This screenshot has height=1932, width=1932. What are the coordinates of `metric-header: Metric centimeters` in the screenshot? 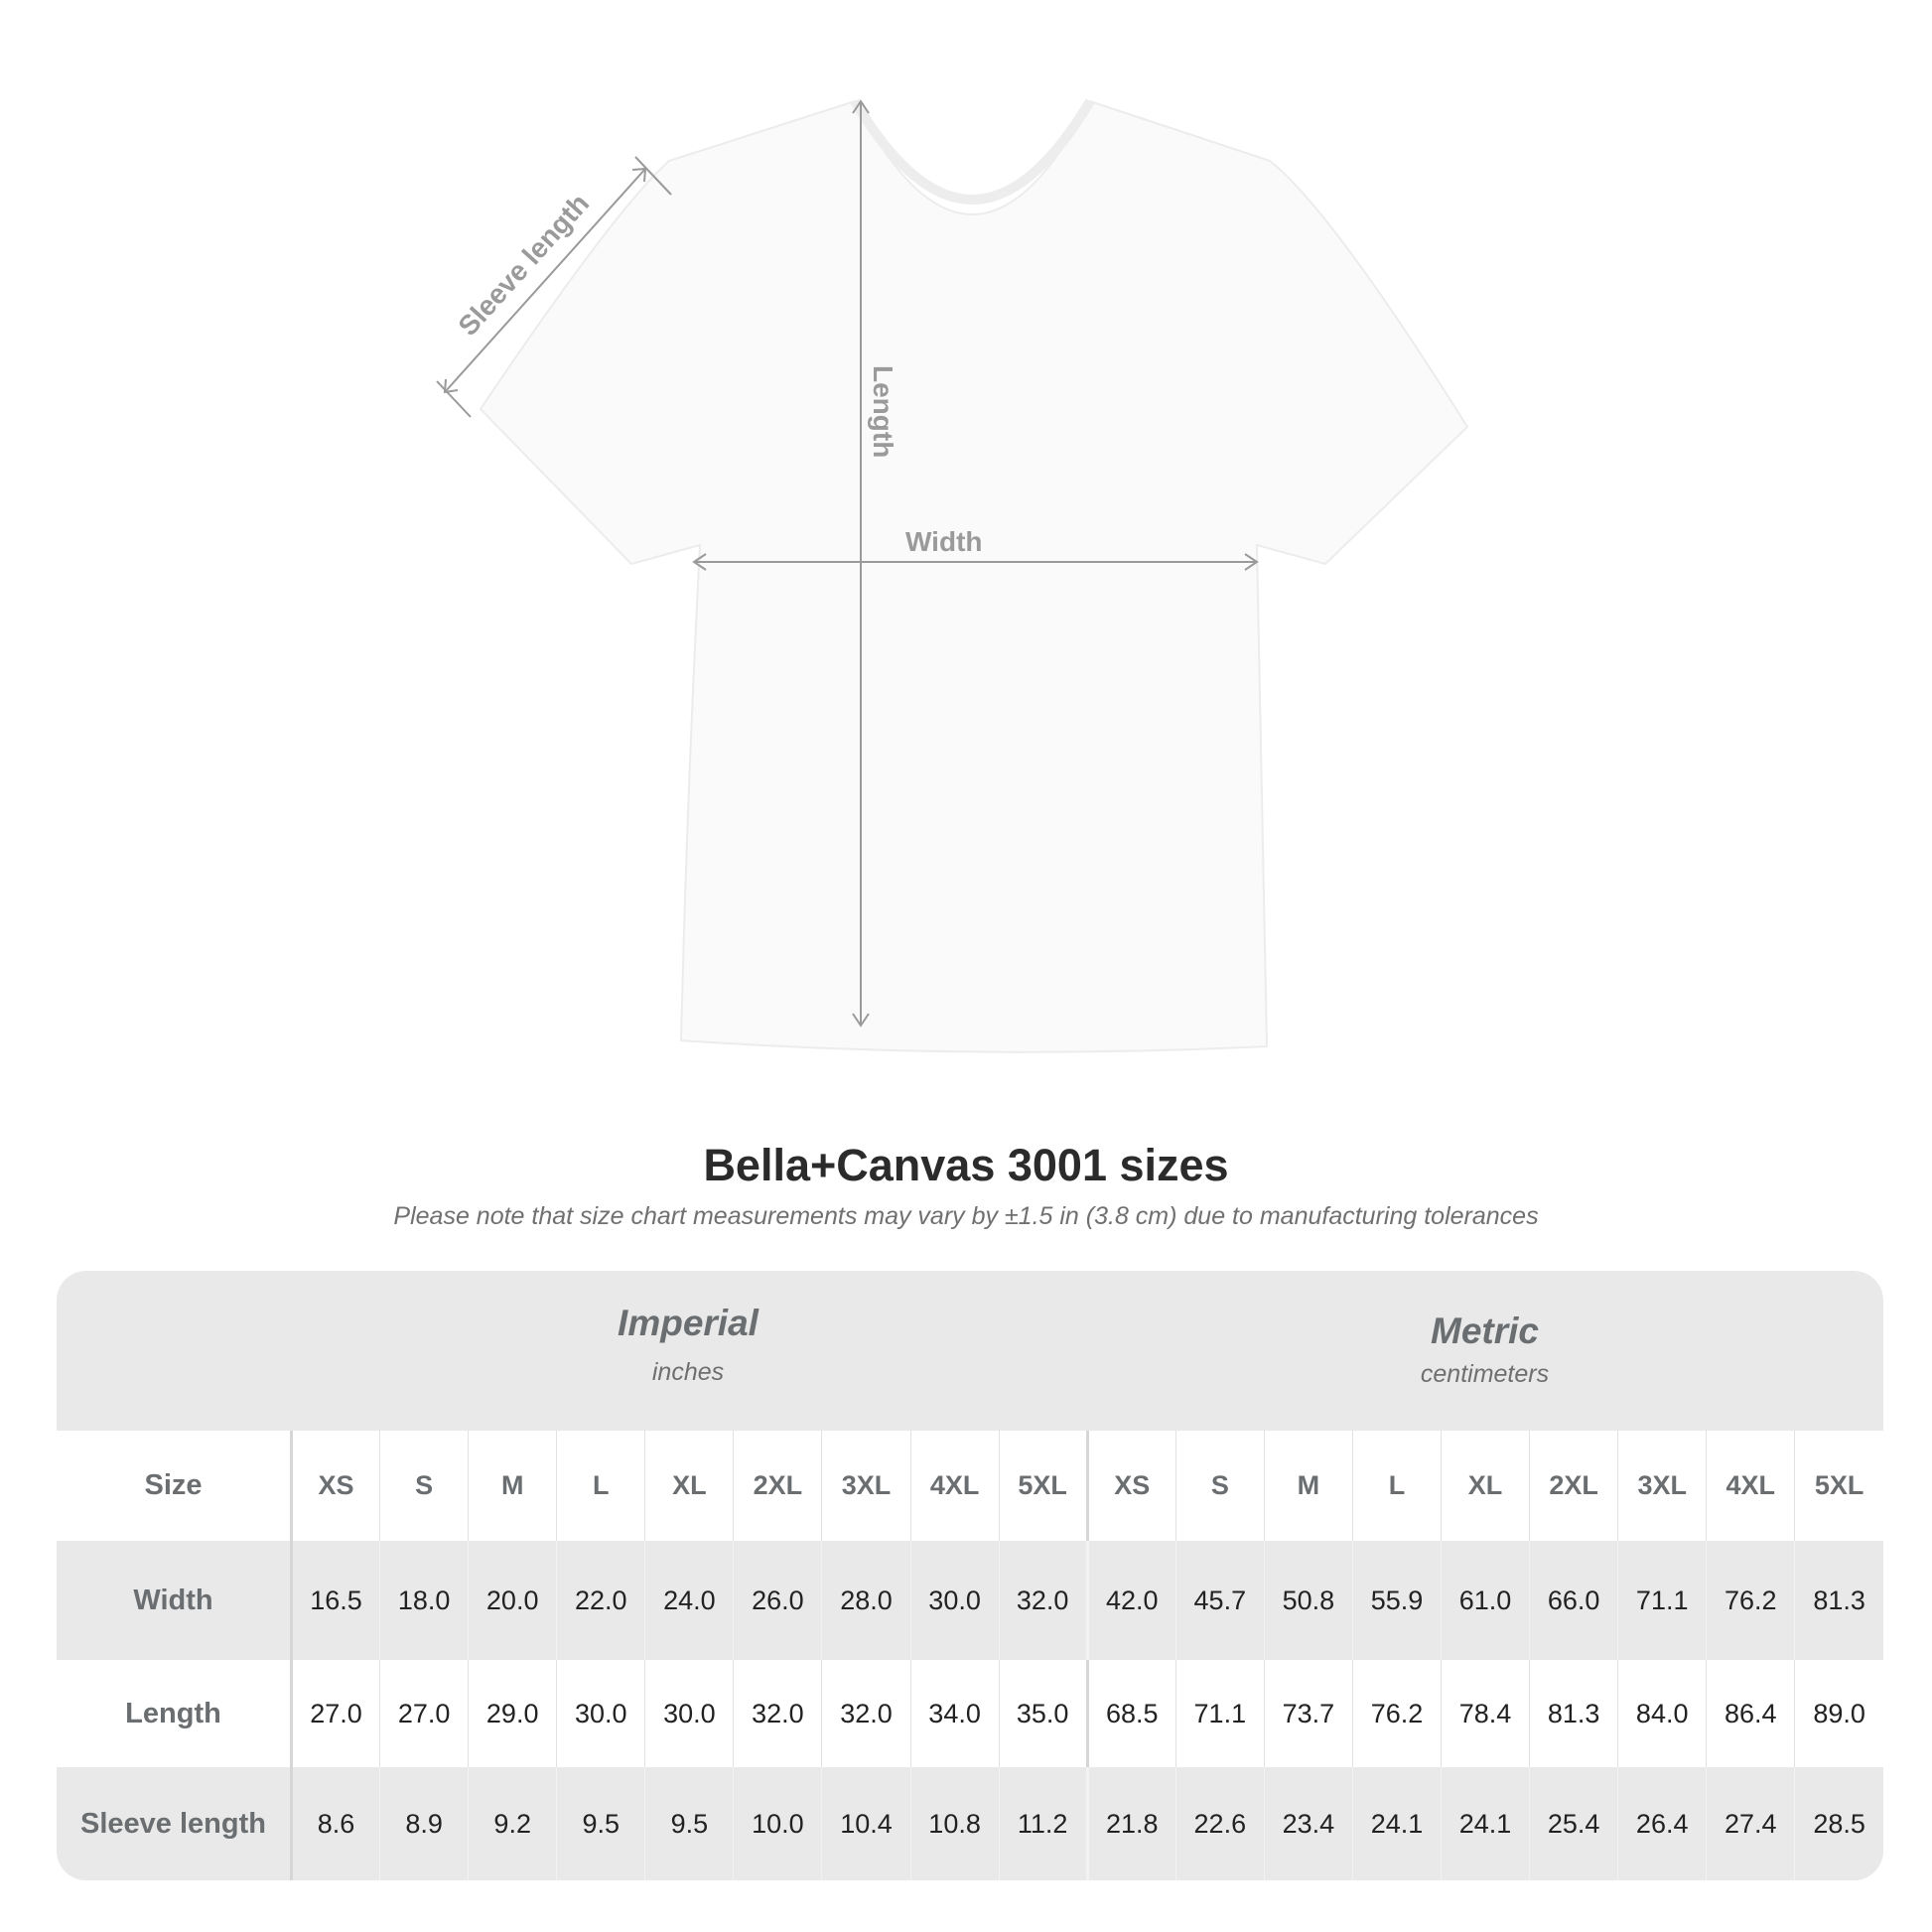 It's located at (1485, 1371).